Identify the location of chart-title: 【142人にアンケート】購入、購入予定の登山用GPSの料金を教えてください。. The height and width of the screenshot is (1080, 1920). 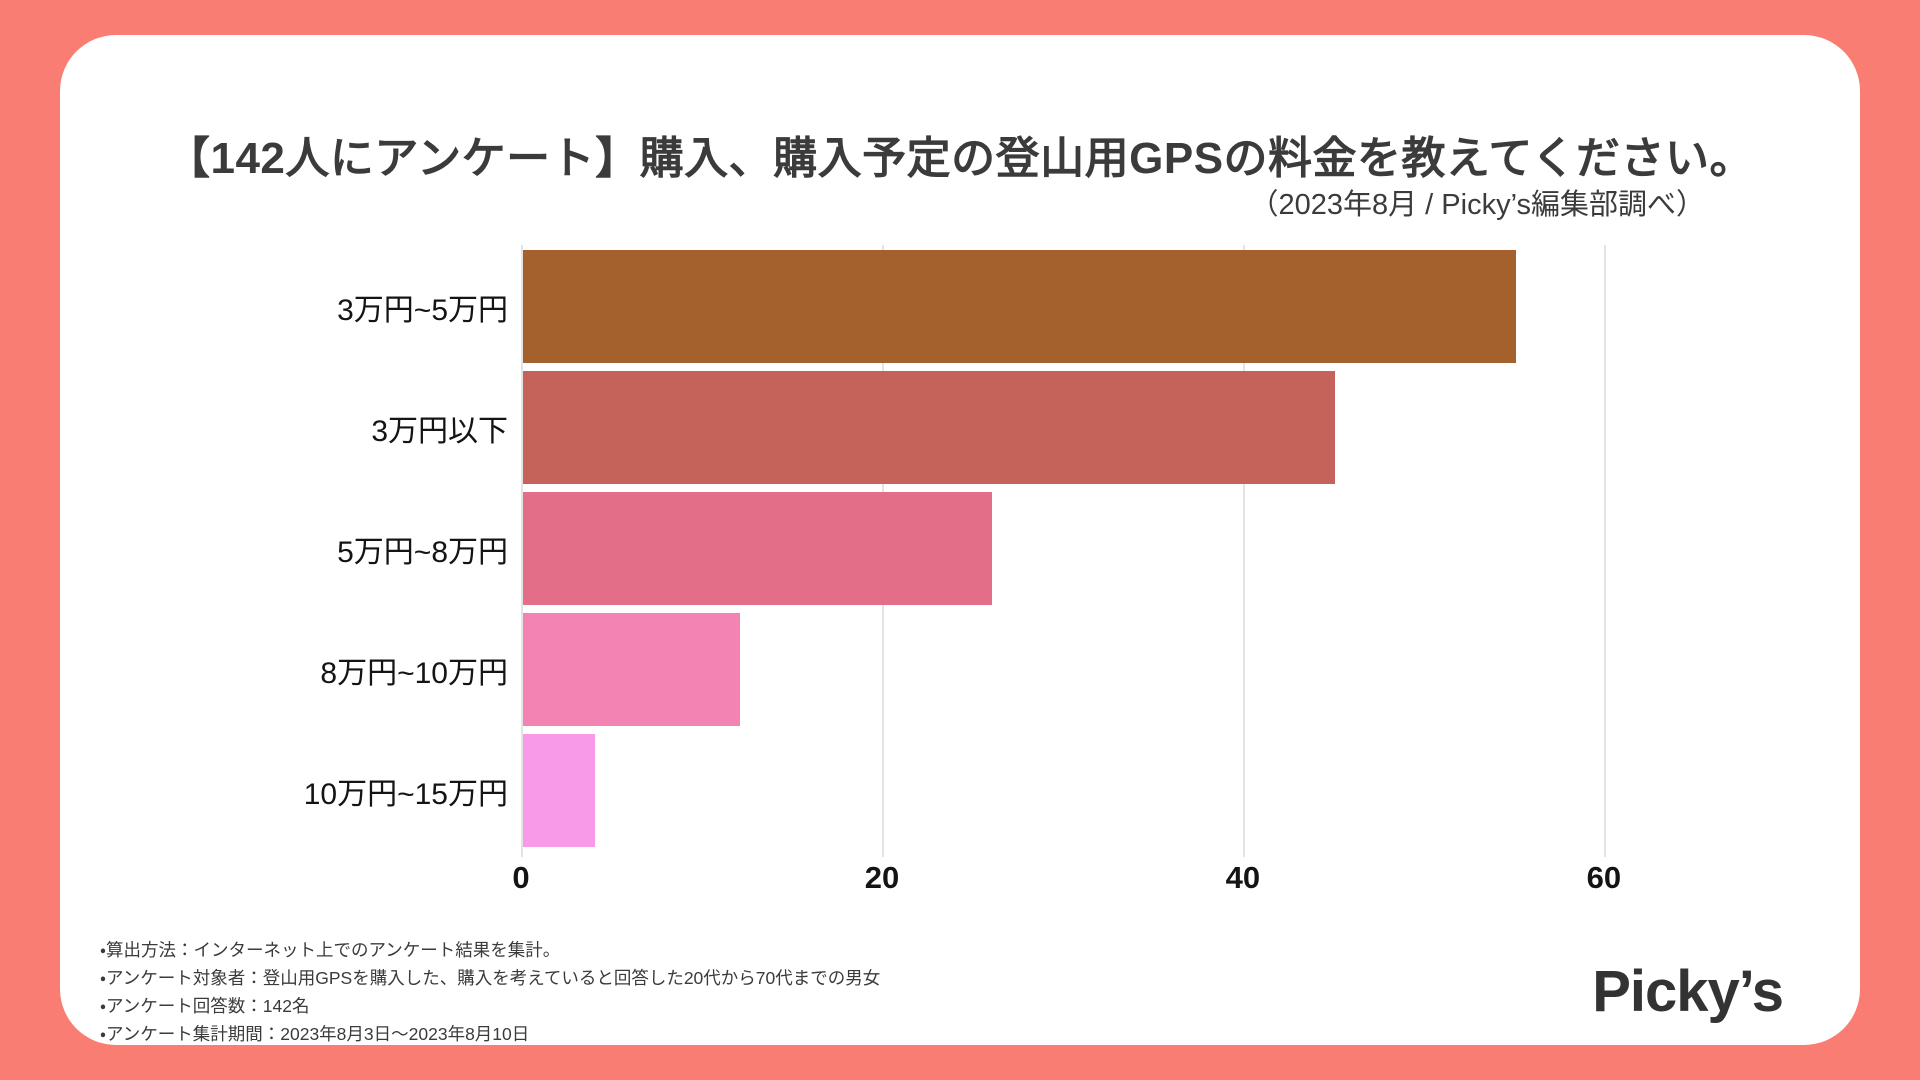
(960, 158).